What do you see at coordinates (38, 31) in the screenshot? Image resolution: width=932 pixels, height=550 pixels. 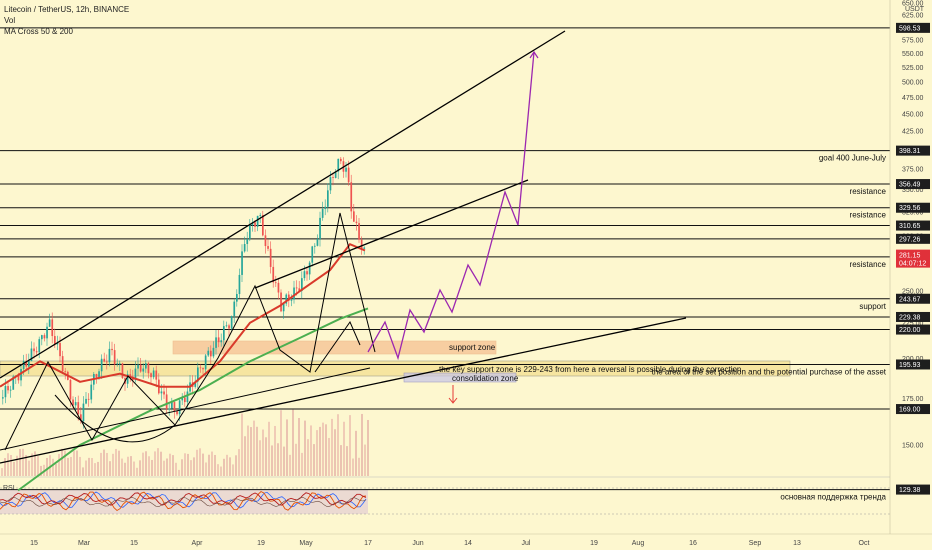 I see `ma-indicator-label: MA Cross 50 & 200` at bounding box center [38, 31].